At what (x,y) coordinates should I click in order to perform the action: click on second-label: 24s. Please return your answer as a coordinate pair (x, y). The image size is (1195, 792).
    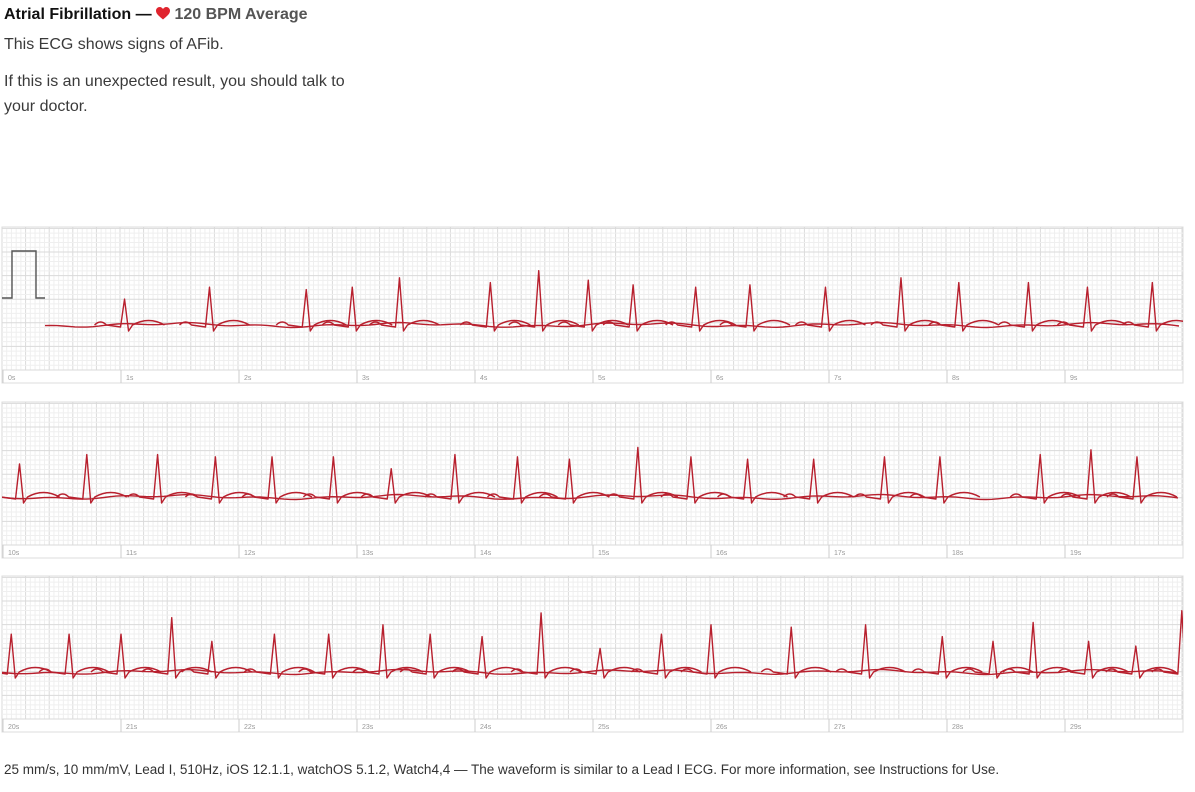
    Looking at the image, I should click on (486, 727).